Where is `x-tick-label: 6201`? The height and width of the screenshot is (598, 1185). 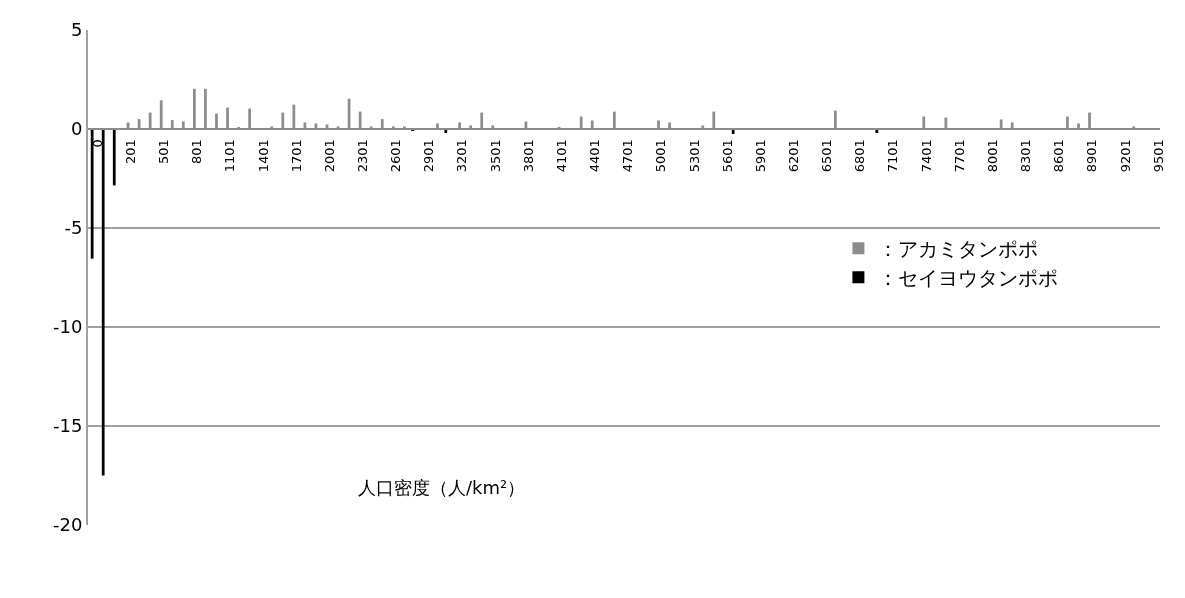
x-tick-label: 6201 is located at coordinates (793, 156).